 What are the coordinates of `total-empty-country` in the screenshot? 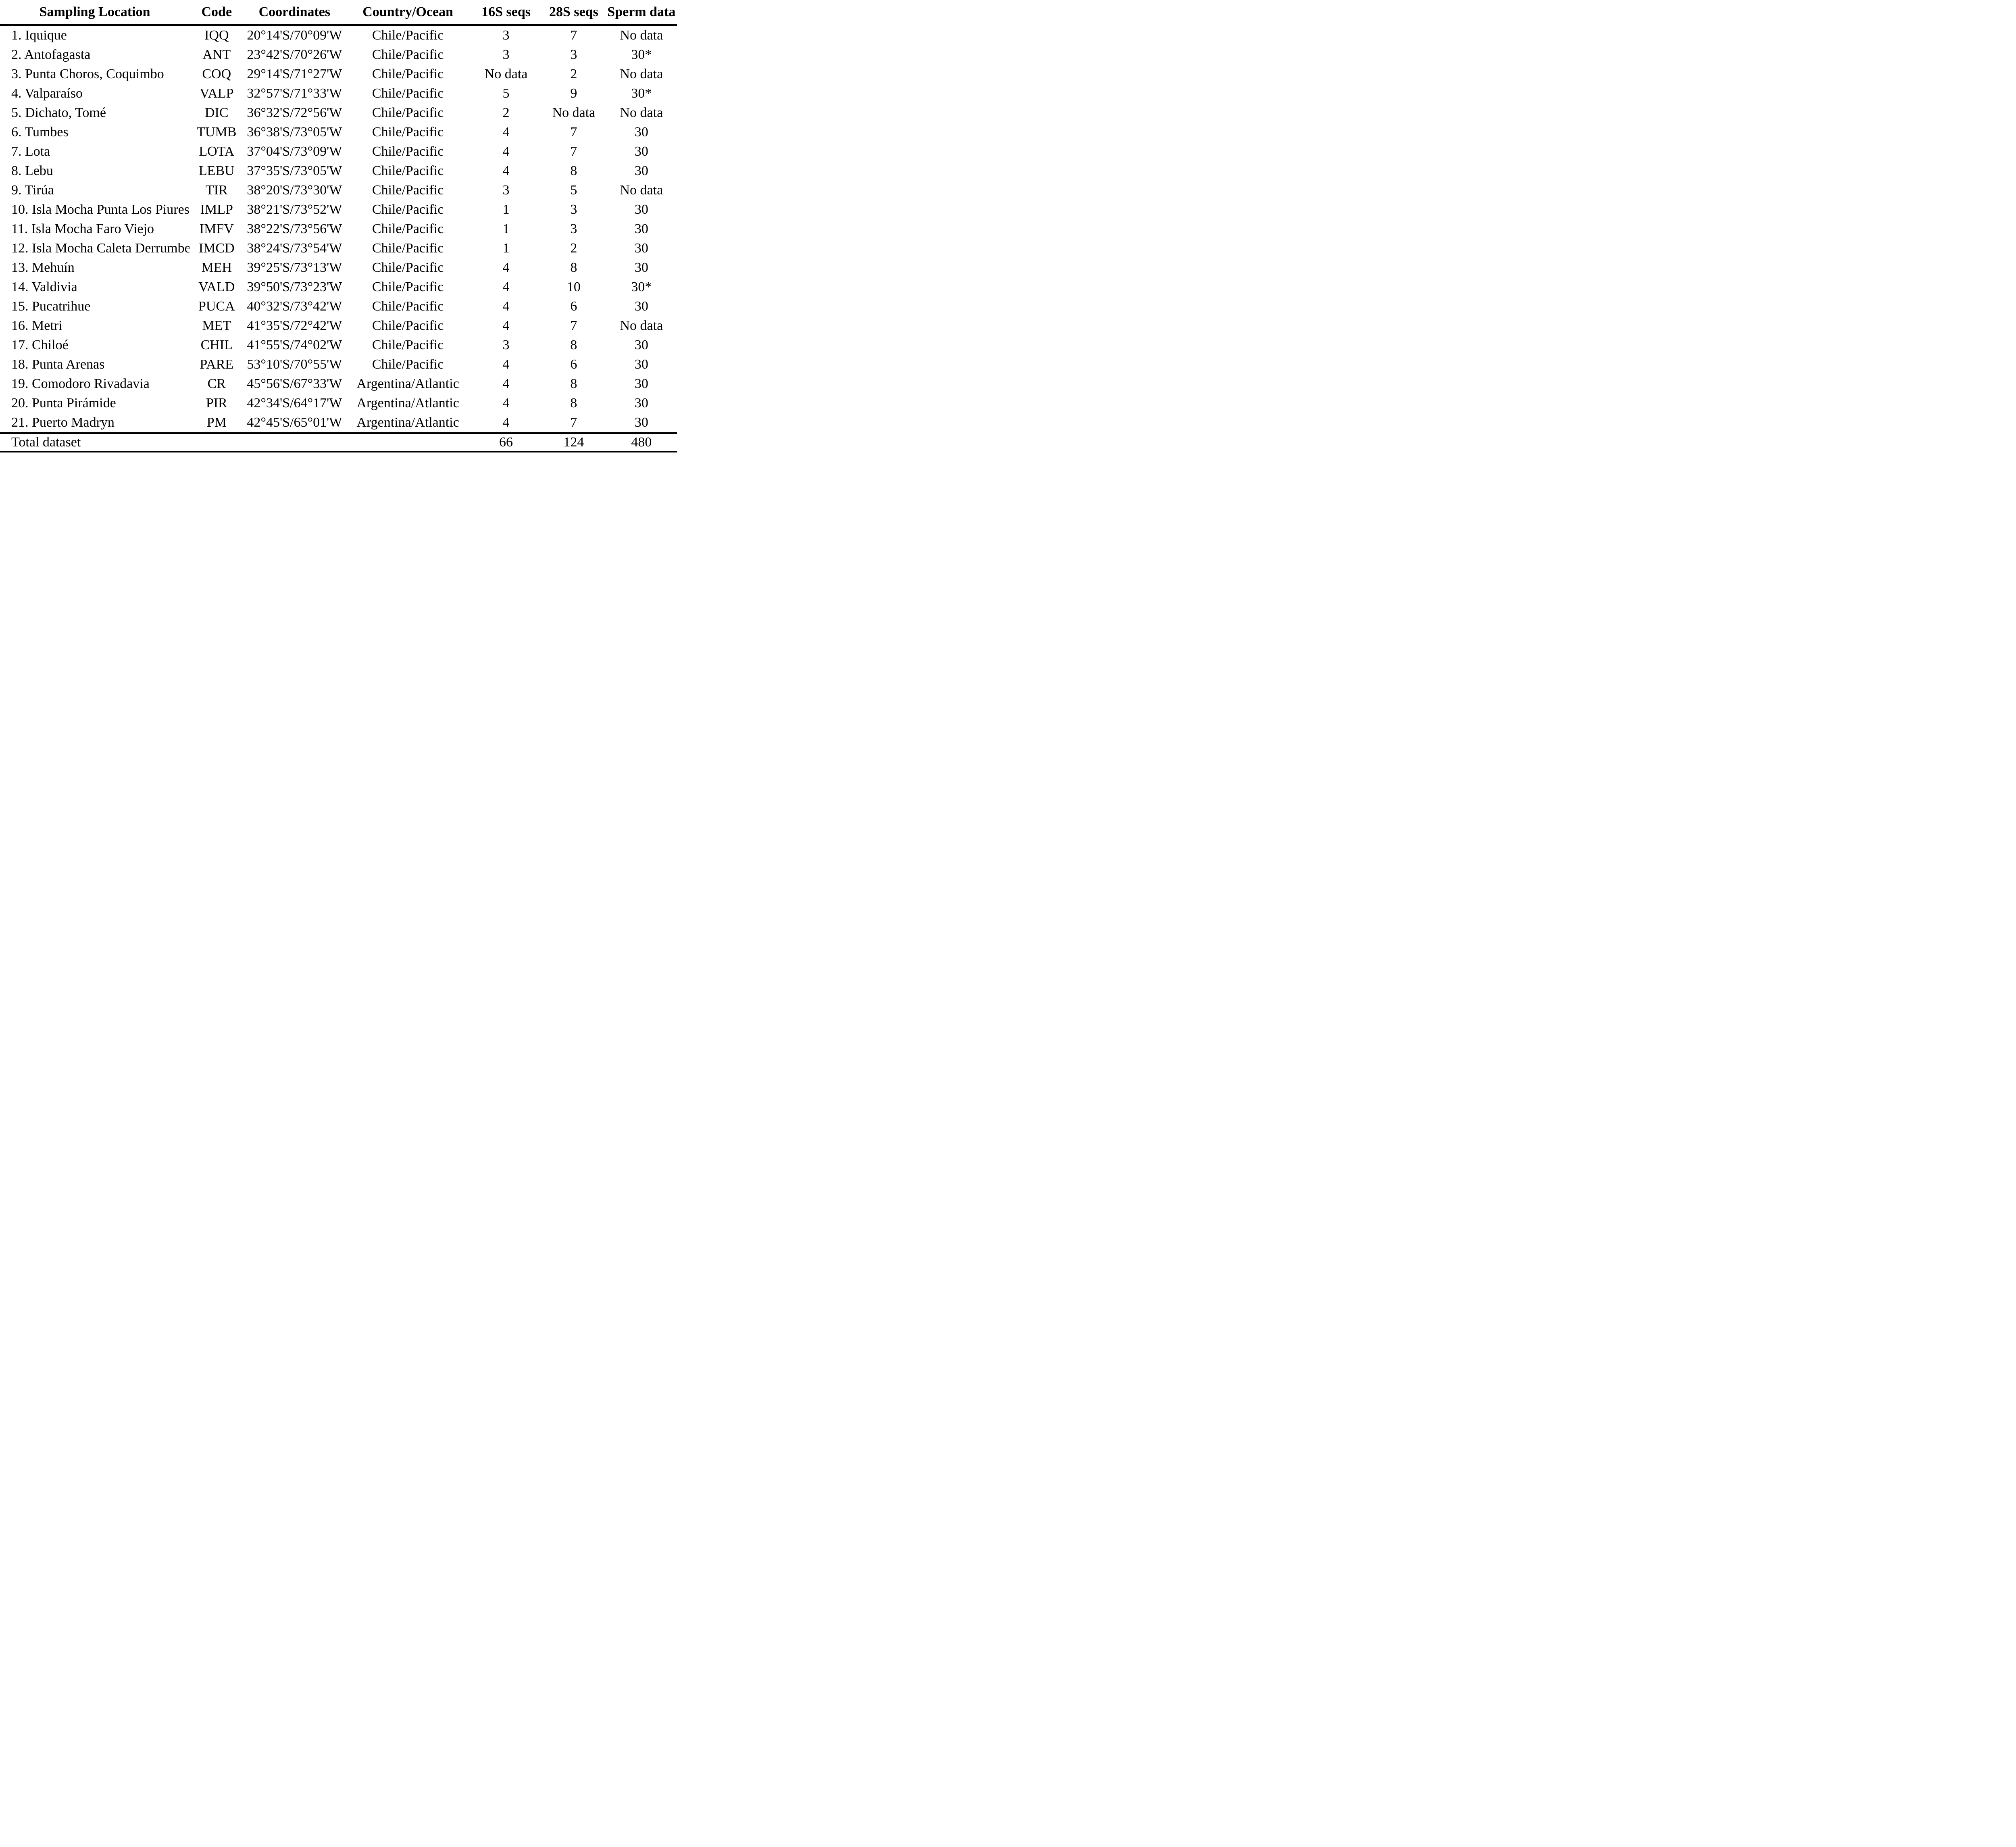 It's located at (408, 442).